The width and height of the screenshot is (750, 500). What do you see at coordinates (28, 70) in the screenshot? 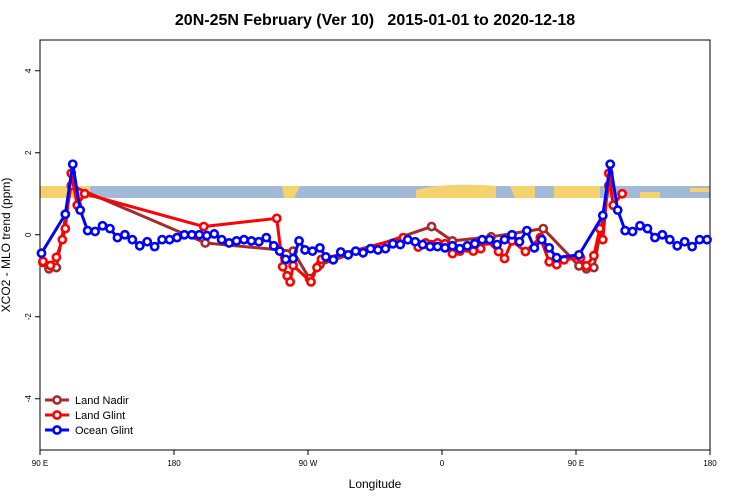
I see `y-tick-label: 4` at bounding box center [28, 70].